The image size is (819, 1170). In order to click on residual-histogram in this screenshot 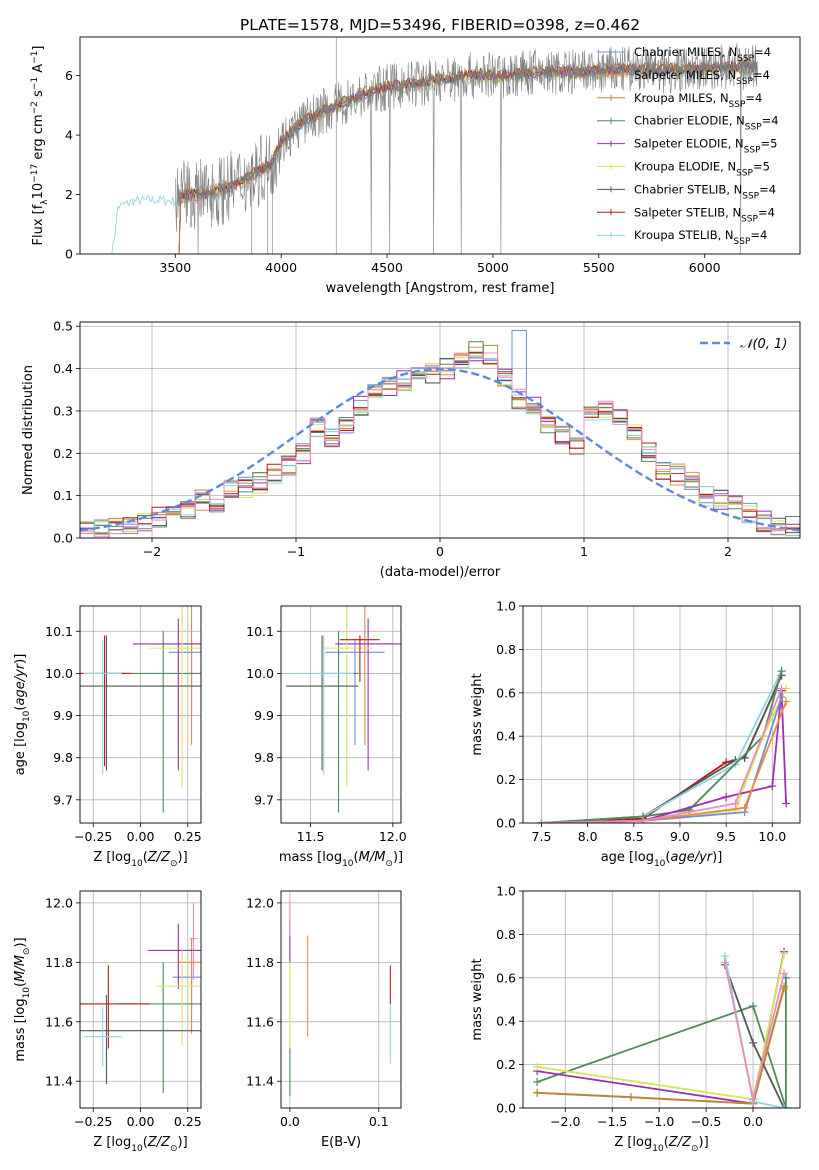, I will do `click(440, 444)`.